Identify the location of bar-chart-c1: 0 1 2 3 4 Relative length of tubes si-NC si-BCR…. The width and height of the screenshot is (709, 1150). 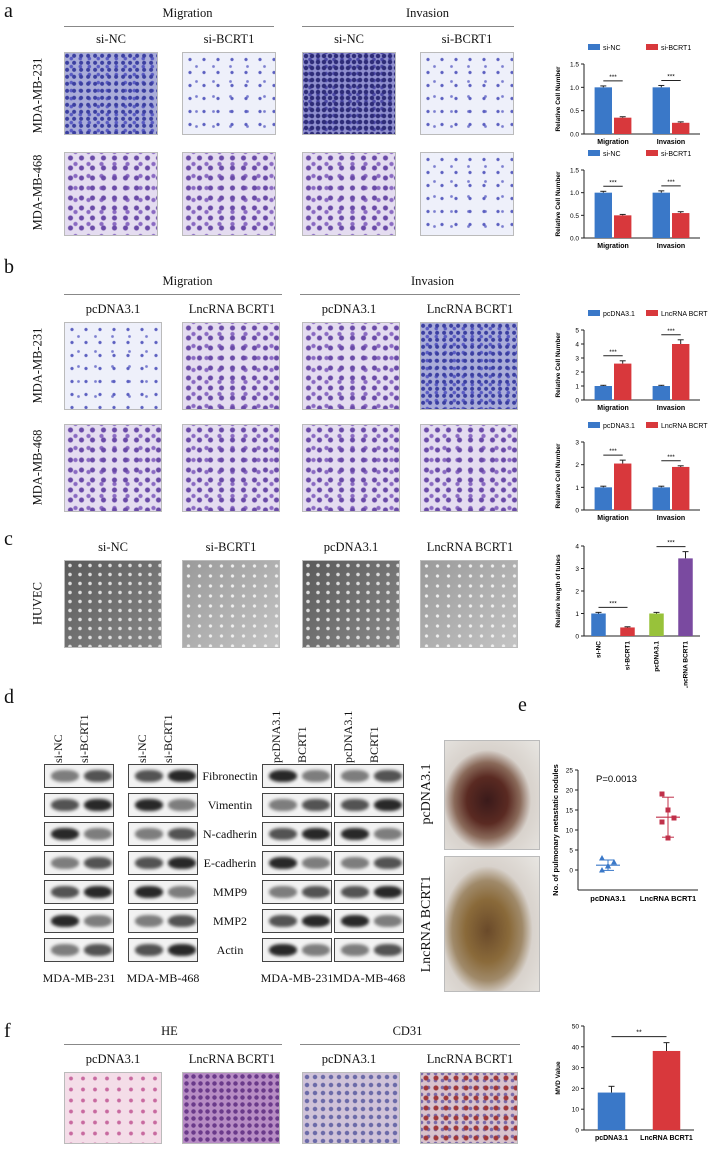
(627, 614).